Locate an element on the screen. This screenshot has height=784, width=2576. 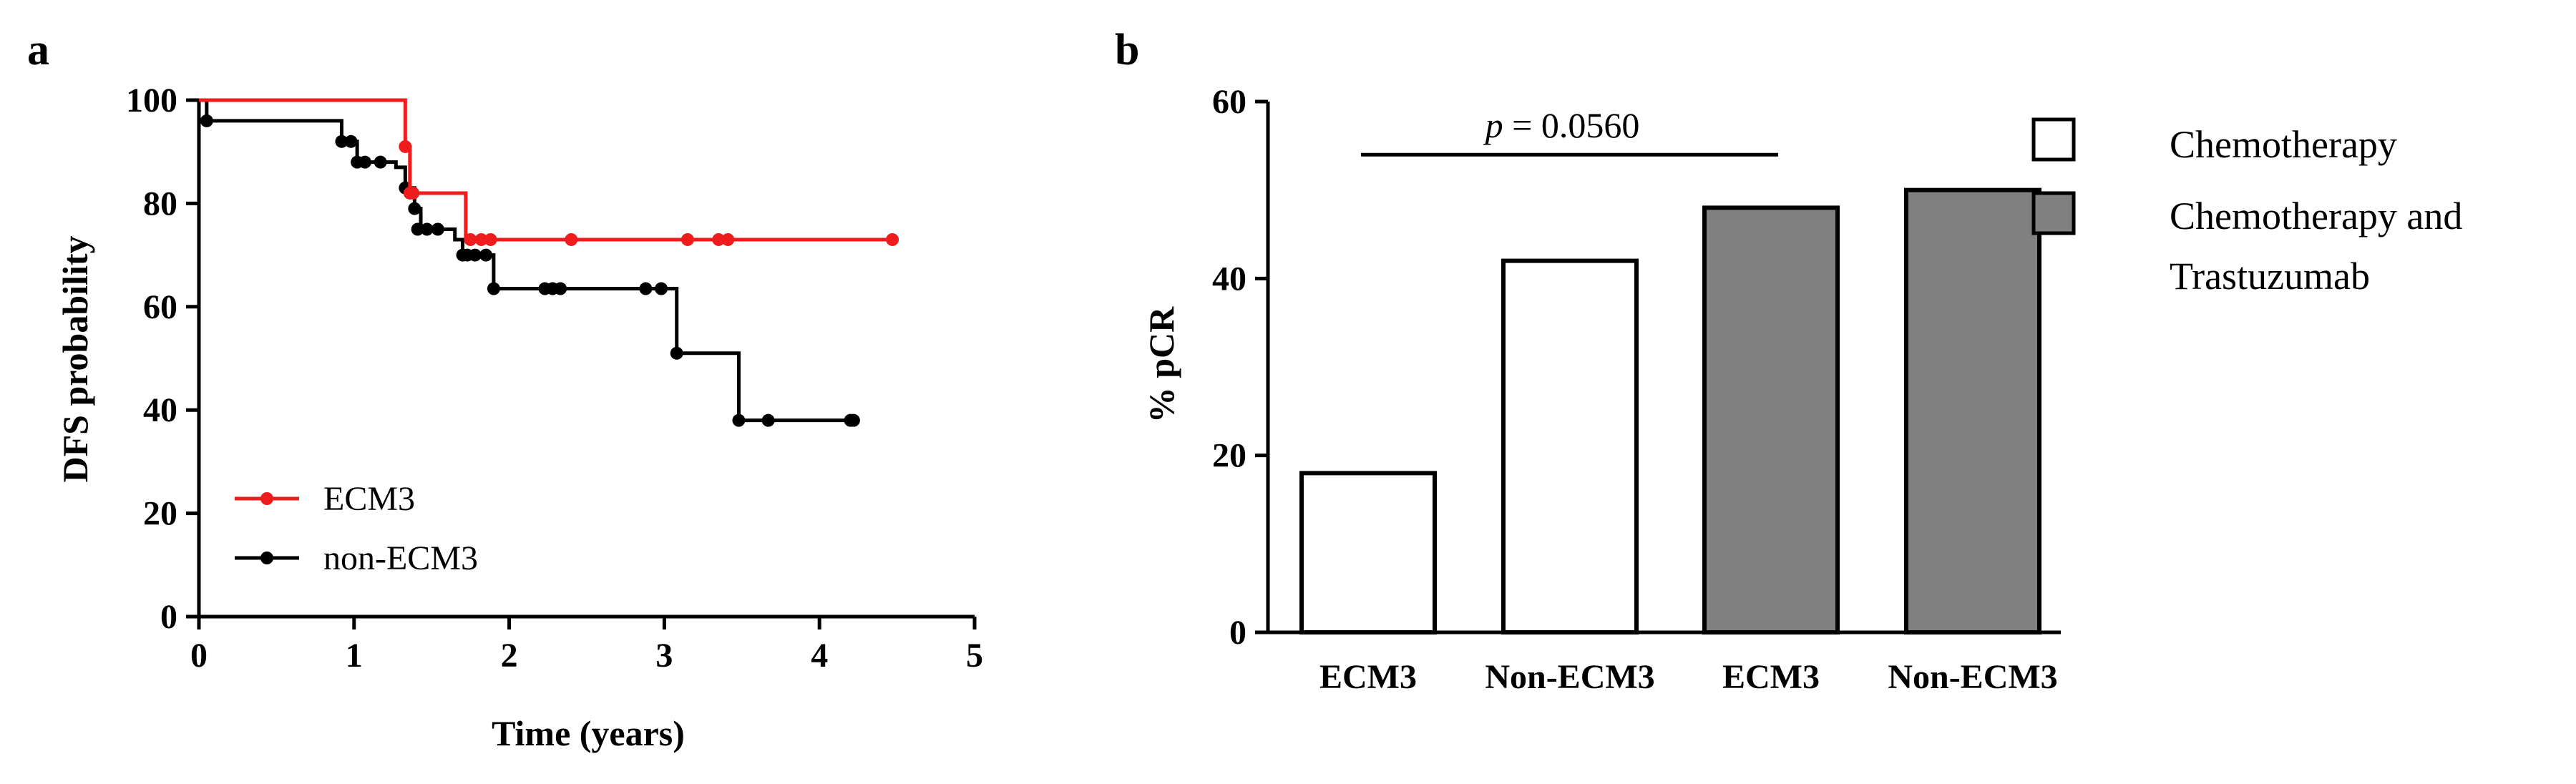
p-value-annotation: p = 0.0560 is located at coordinates (1569, 131).